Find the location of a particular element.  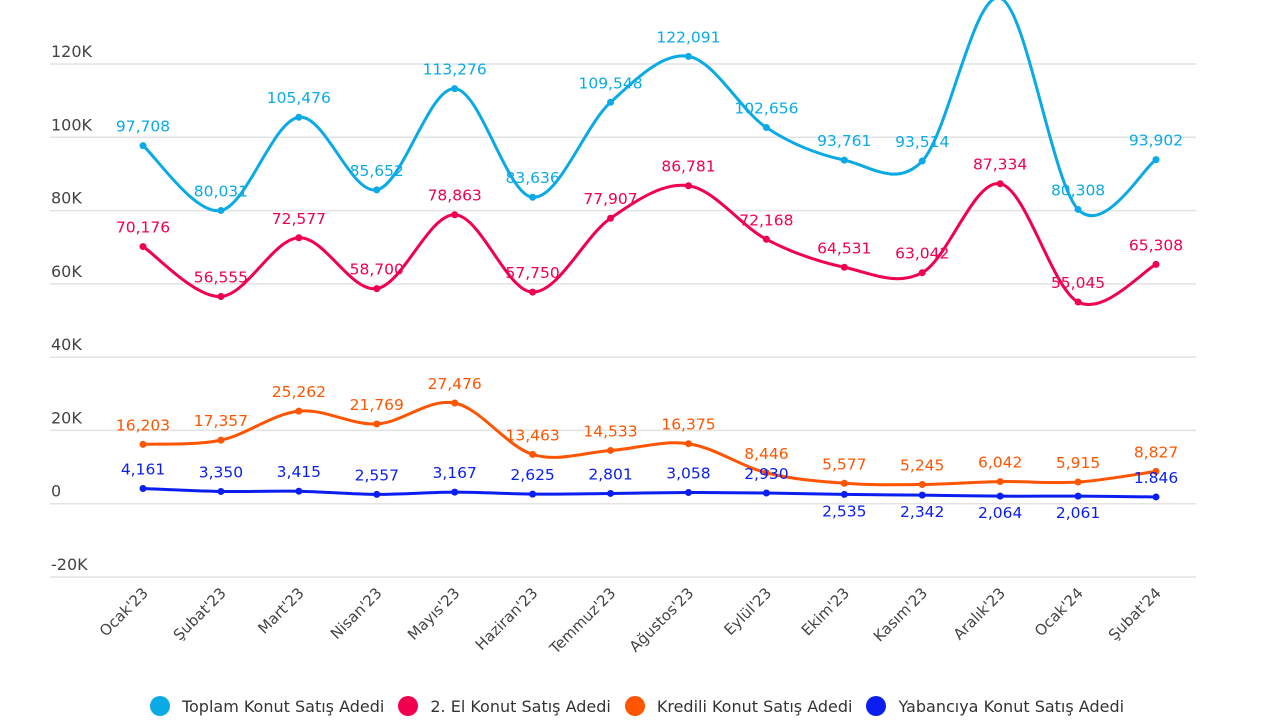

data-label-kredili: 8,827 is located at coordinates (1156, 452).